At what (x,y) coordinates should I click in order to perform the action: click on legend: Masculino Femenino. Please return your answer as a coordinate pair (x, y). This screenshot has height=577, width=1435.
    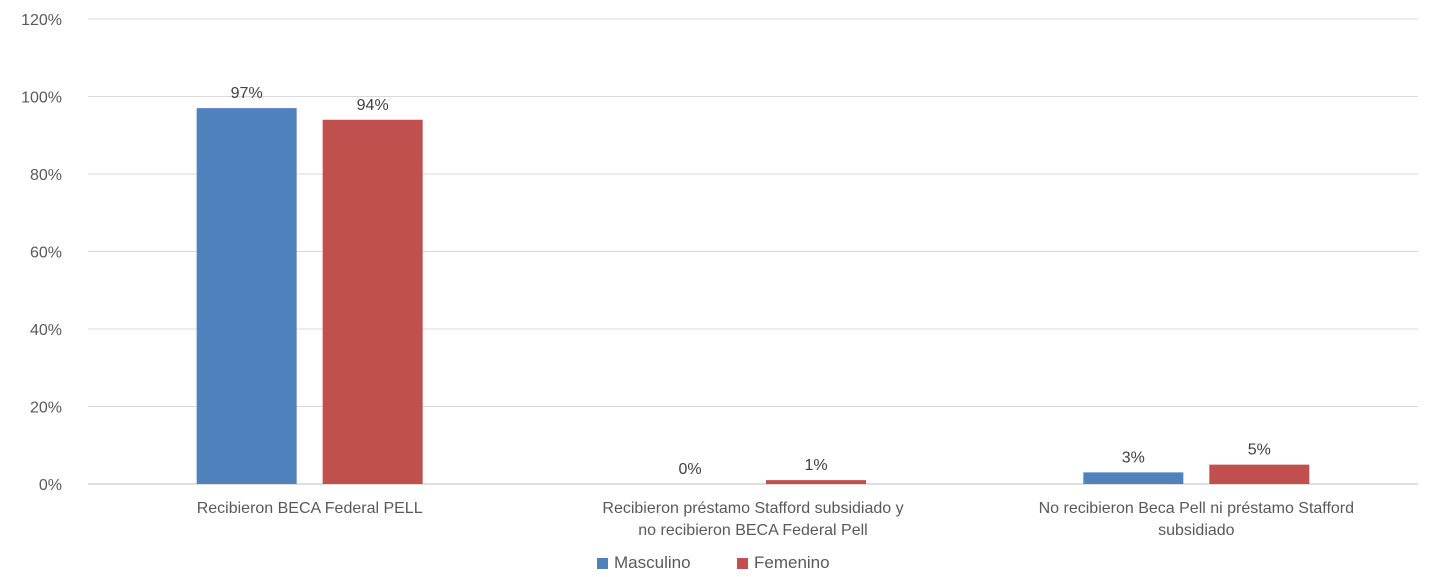
    Looking at the image, I should click on (713, 562).